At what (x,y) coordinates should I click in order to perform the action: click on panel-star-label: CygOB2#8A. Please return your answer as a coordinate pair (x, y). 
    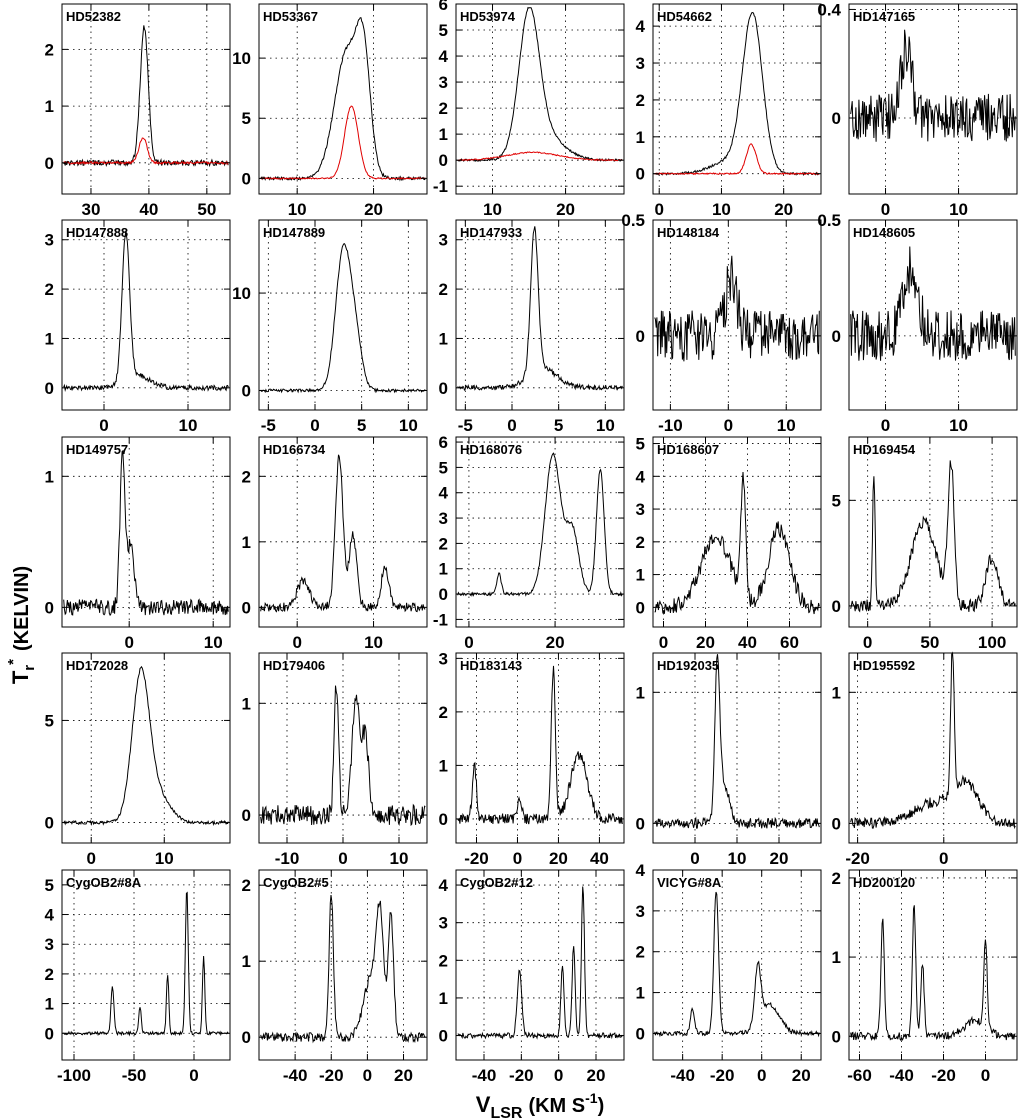
    Looking at the image, I should click on (104, 882).